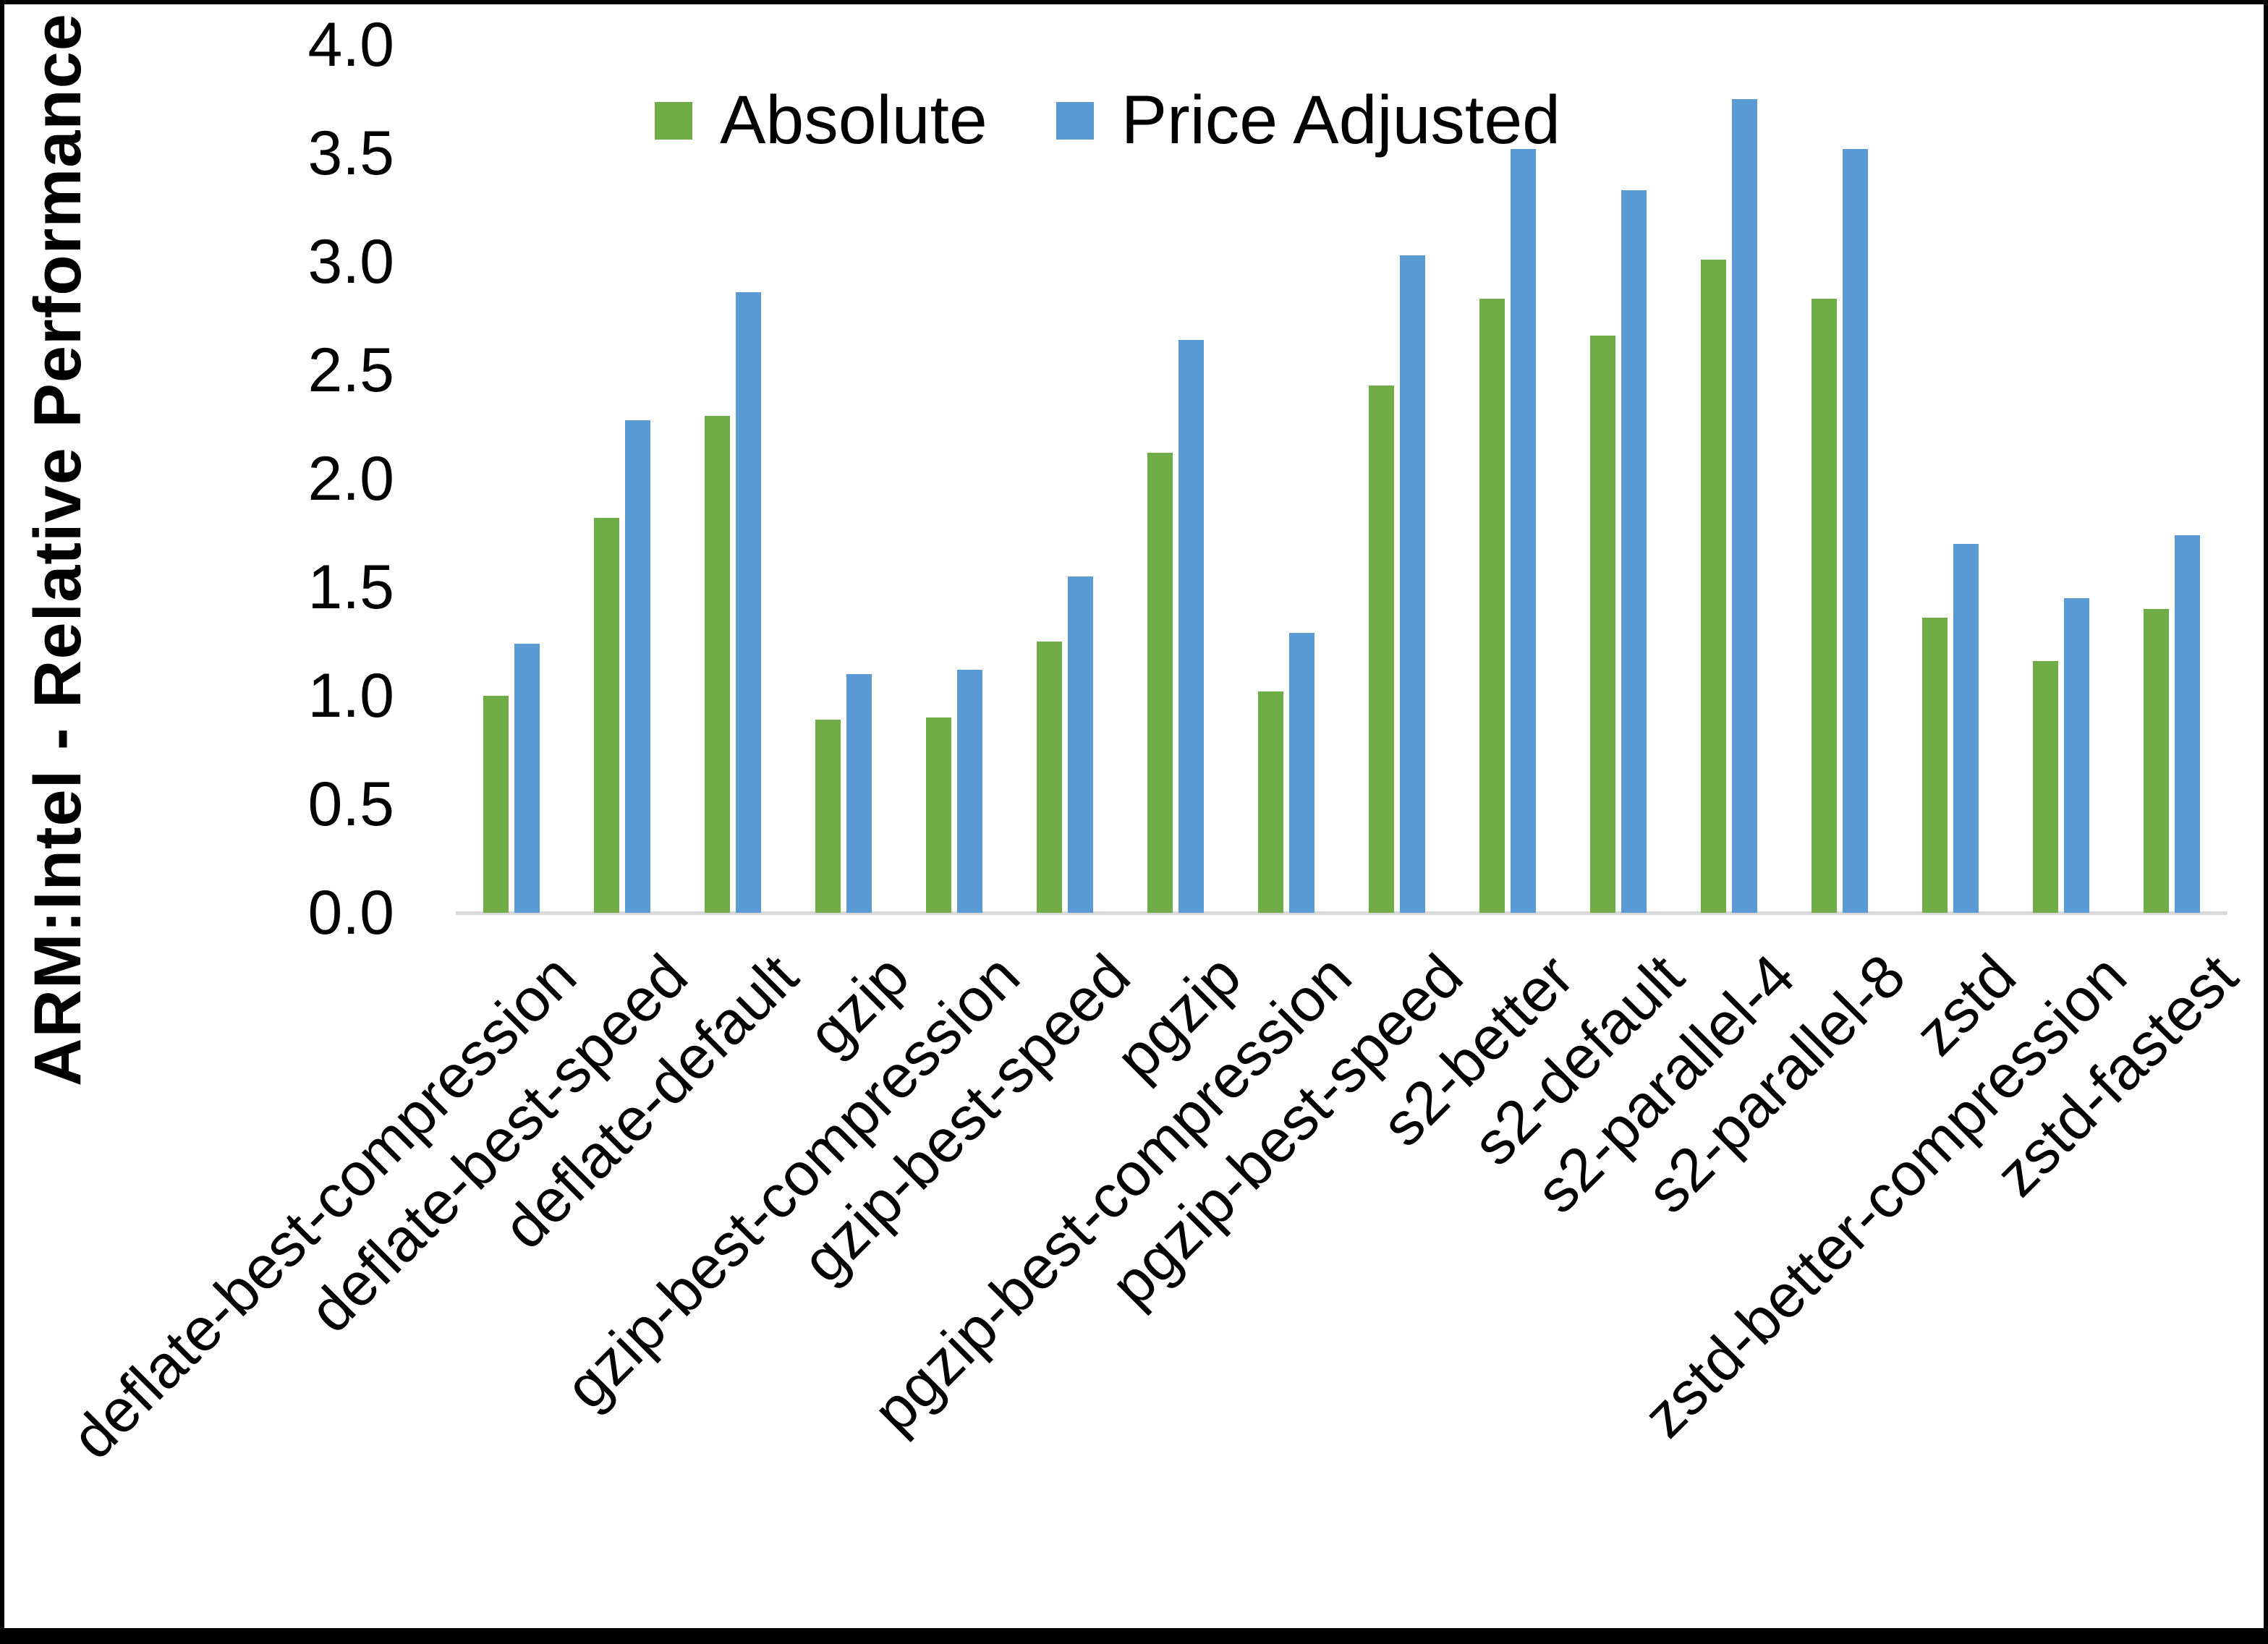  What do you see at coordinates (2266, 822) in the screenshot?
I see `frame-border-right` at bounding box center [2266, 822].